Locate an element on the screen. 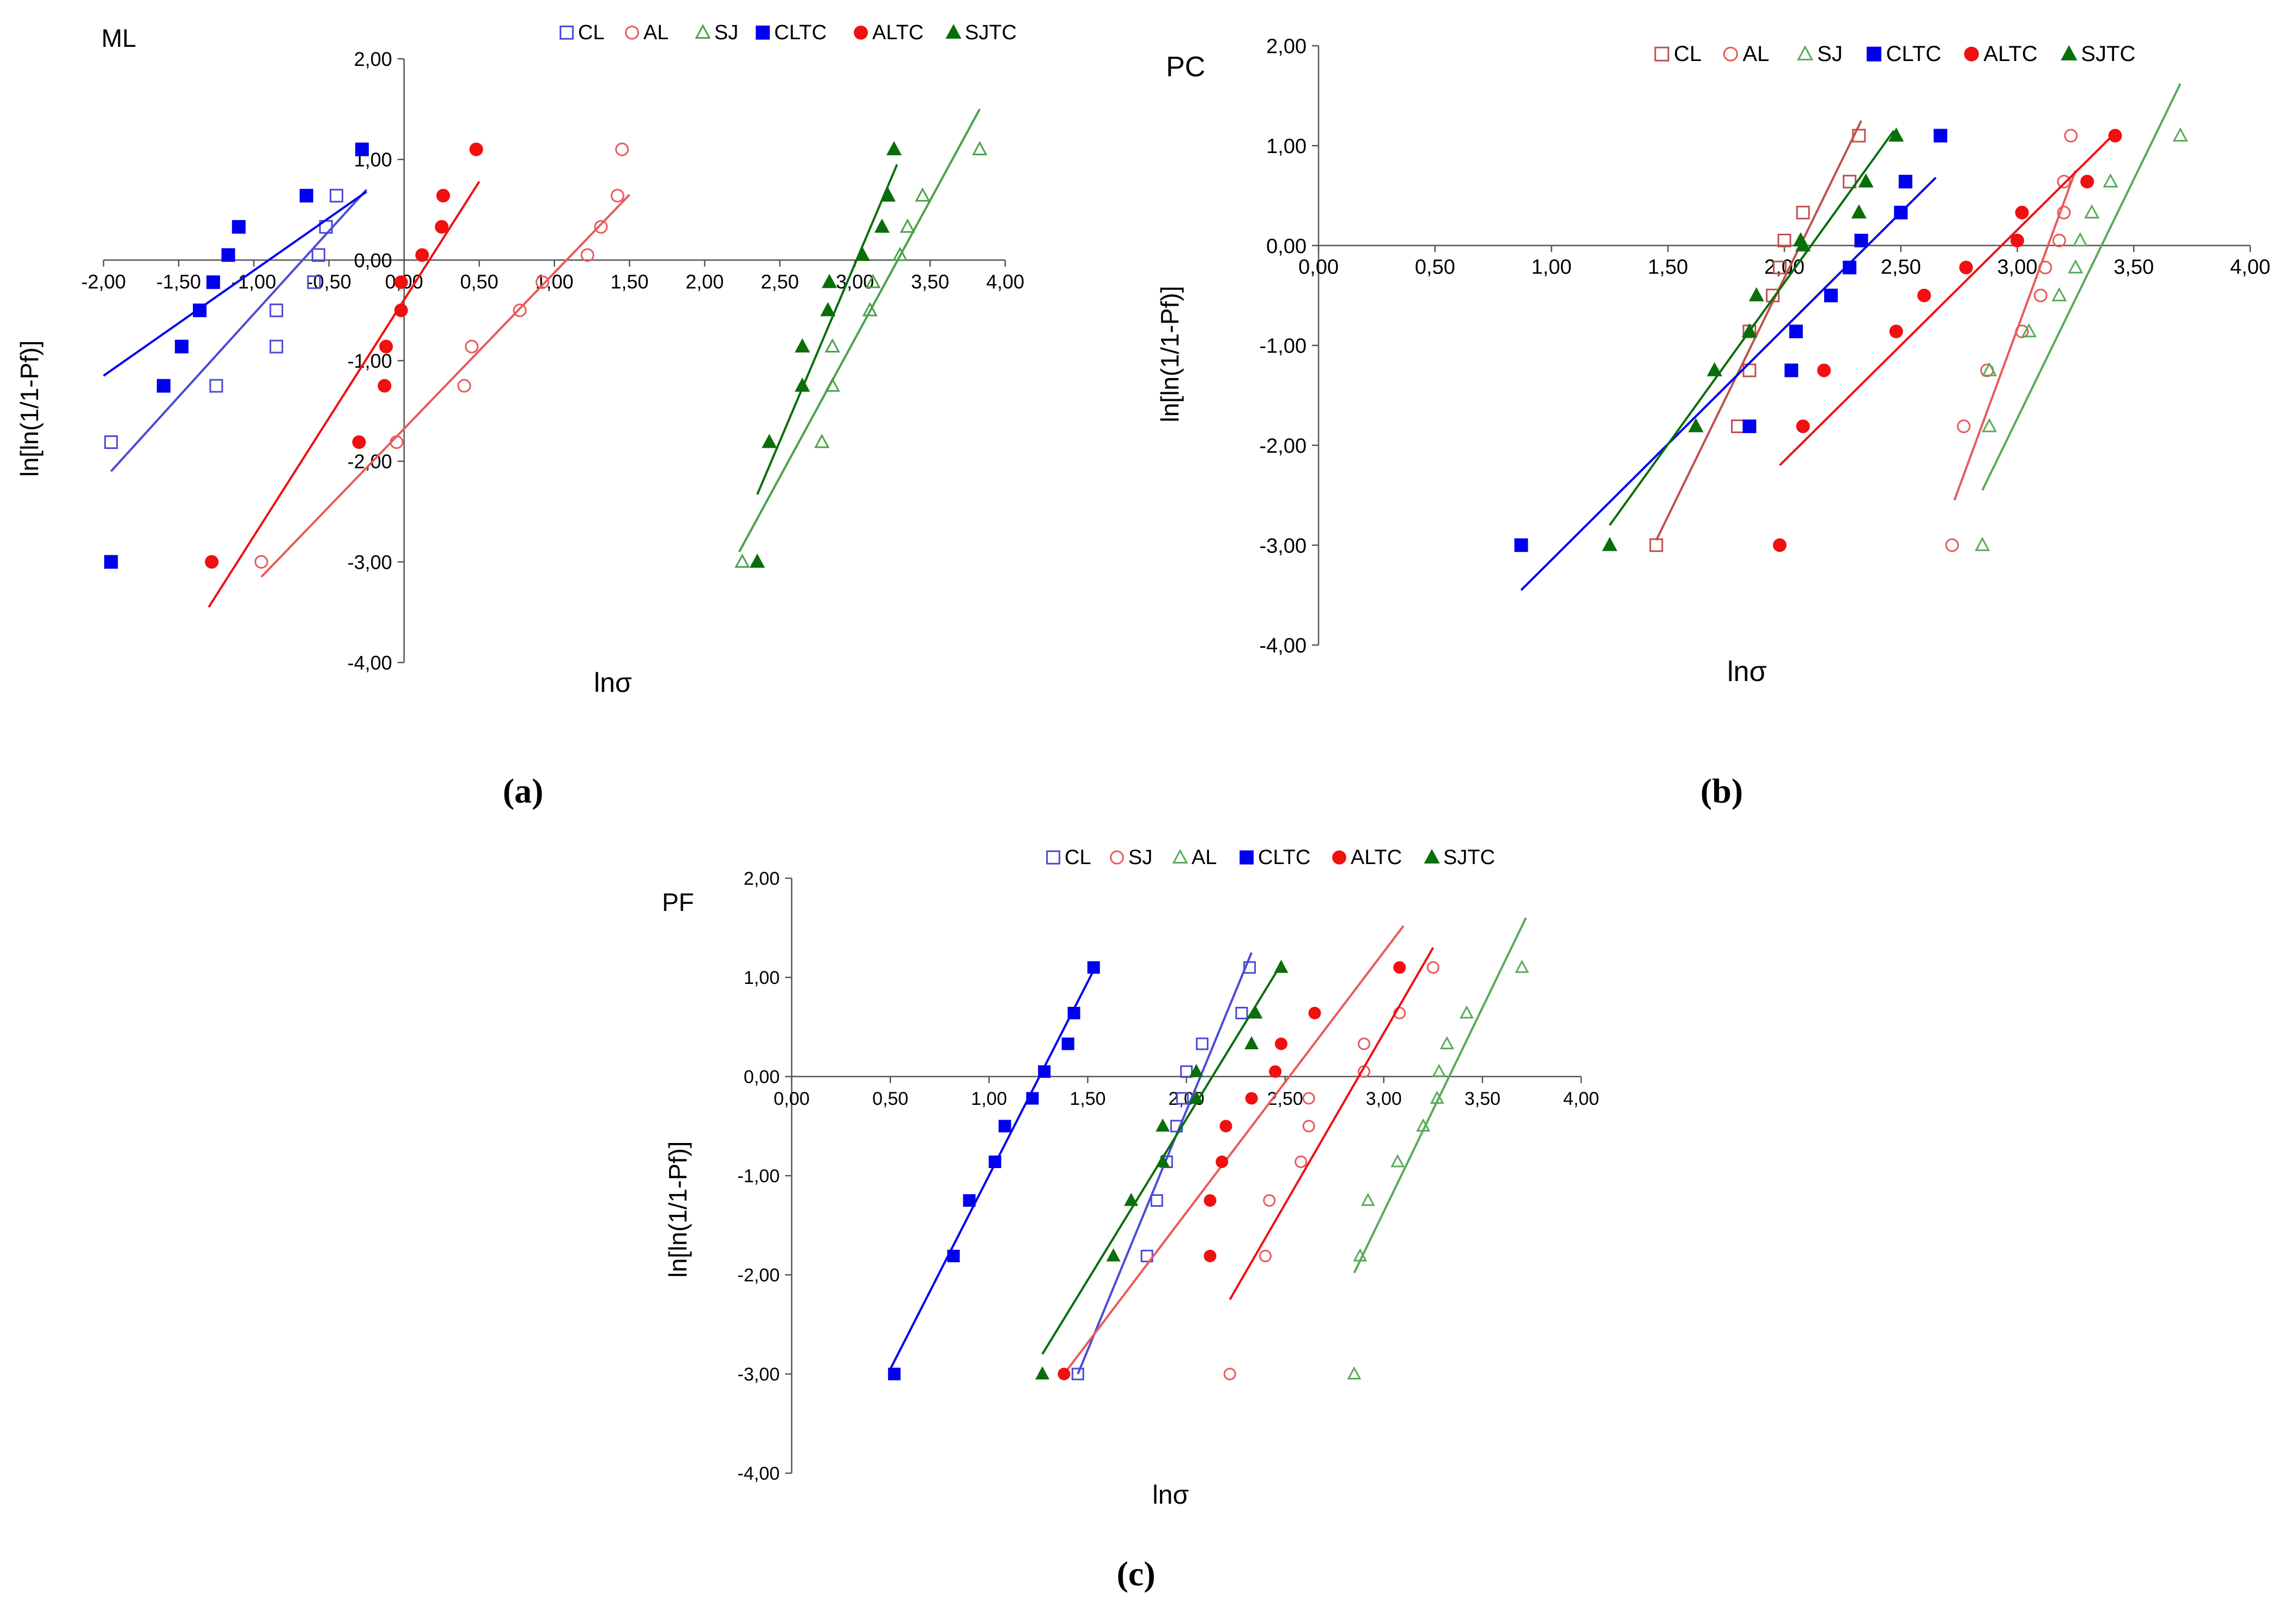  series-sj is located at coordinates (861, 338).